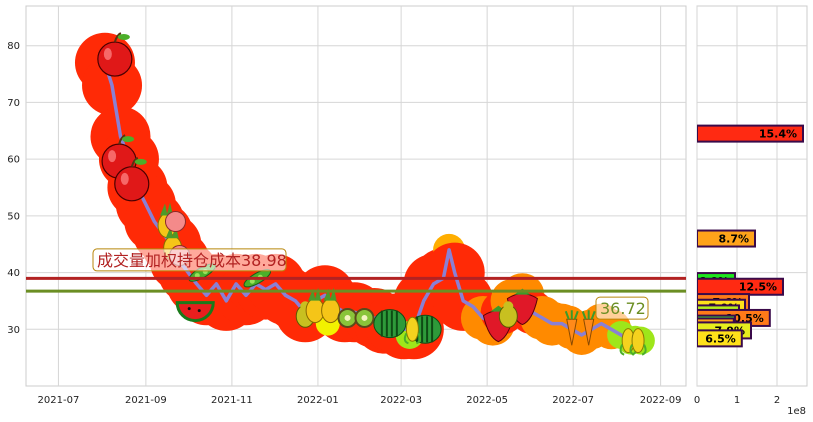 The width and height of the screenshot is (813, 422). Describe the element at coordinates (778, 134) in the screenshot. I see `volume-bar-label: 15.4%` at that location.